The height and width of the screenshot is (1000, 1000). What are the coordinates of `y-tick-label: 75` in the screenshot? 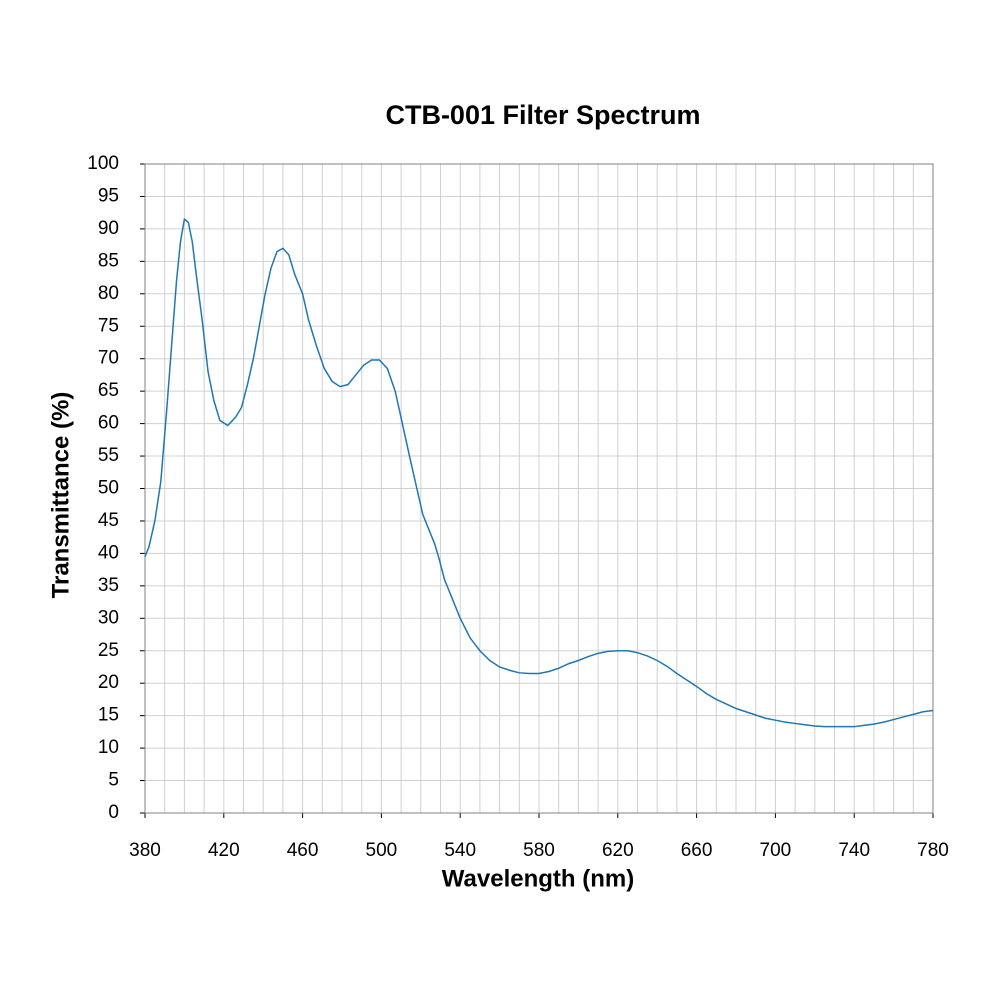 It's located at (108, 325).